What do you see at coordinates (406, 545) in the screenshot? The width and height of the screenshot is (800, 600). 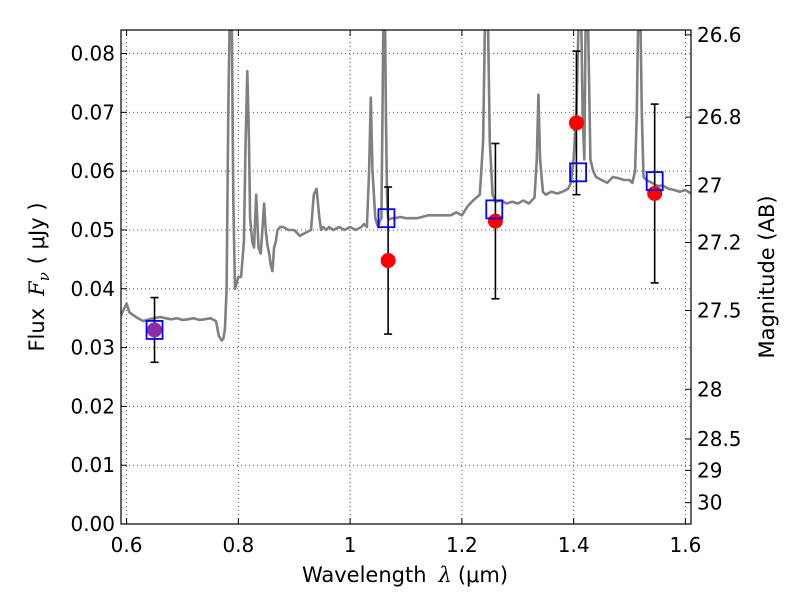 I see `x-tick-labels: 0.6 0.8 1 1.2 1.4 1.6` at bounding box center [406, 545].